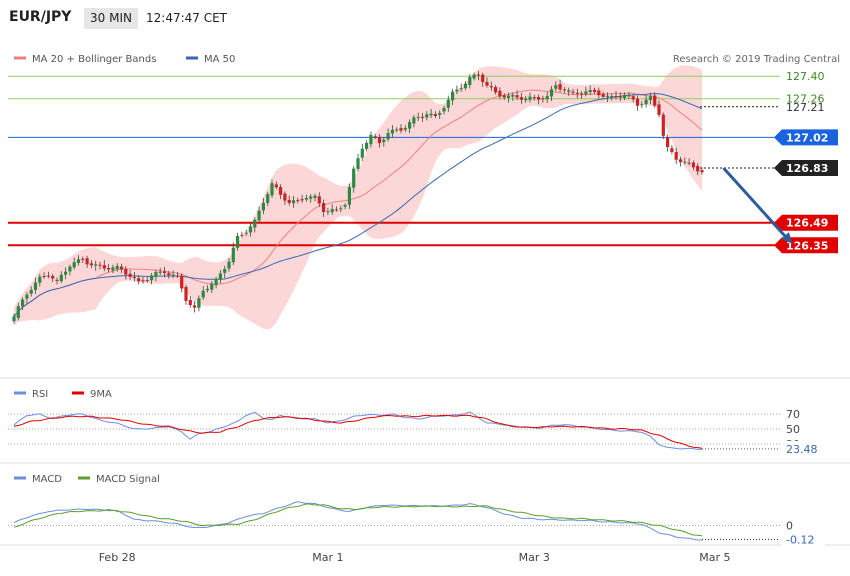 Image resolution: width=850 pixels, height=576 pixels. I want to click on rsi-tick-label: 70, so click(793, 414).